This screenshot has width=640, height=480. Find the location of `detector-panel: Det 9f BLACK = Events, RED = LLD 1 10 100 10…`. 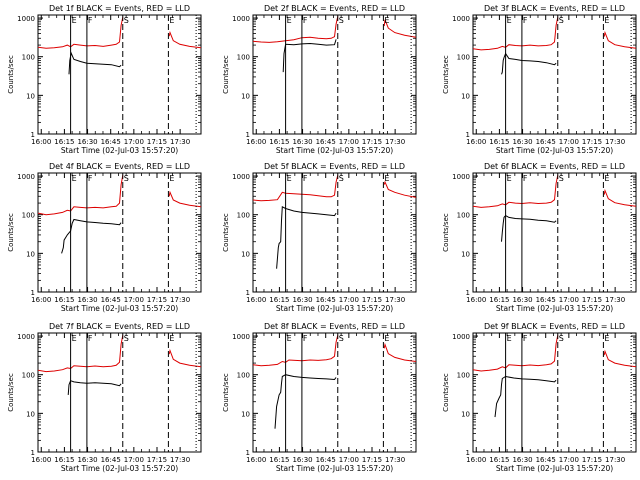

detector-panel: Det 9f BLACK = Events, RED = LLD 1 10 100 10… is located at coordinates (539, 397).